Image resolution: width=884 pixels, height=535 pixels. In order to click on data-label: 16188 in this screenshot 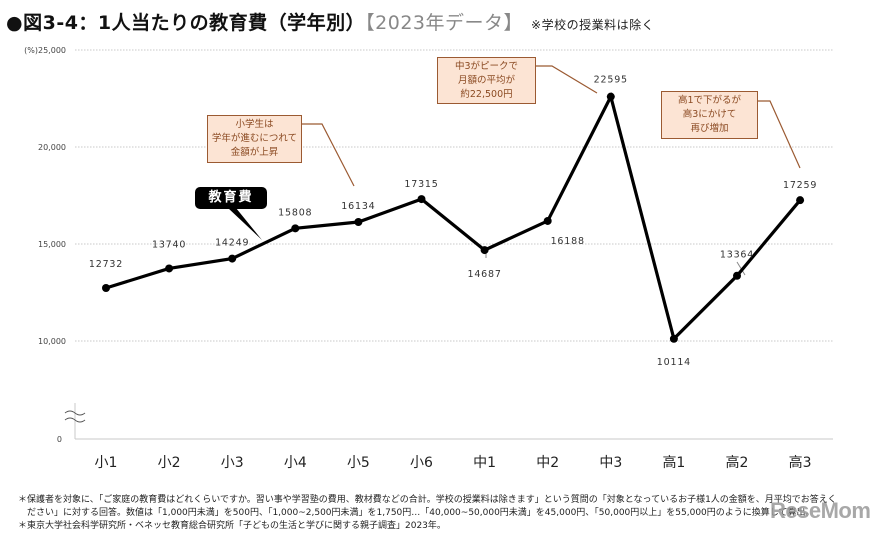, I will do `click(568, 241)`.